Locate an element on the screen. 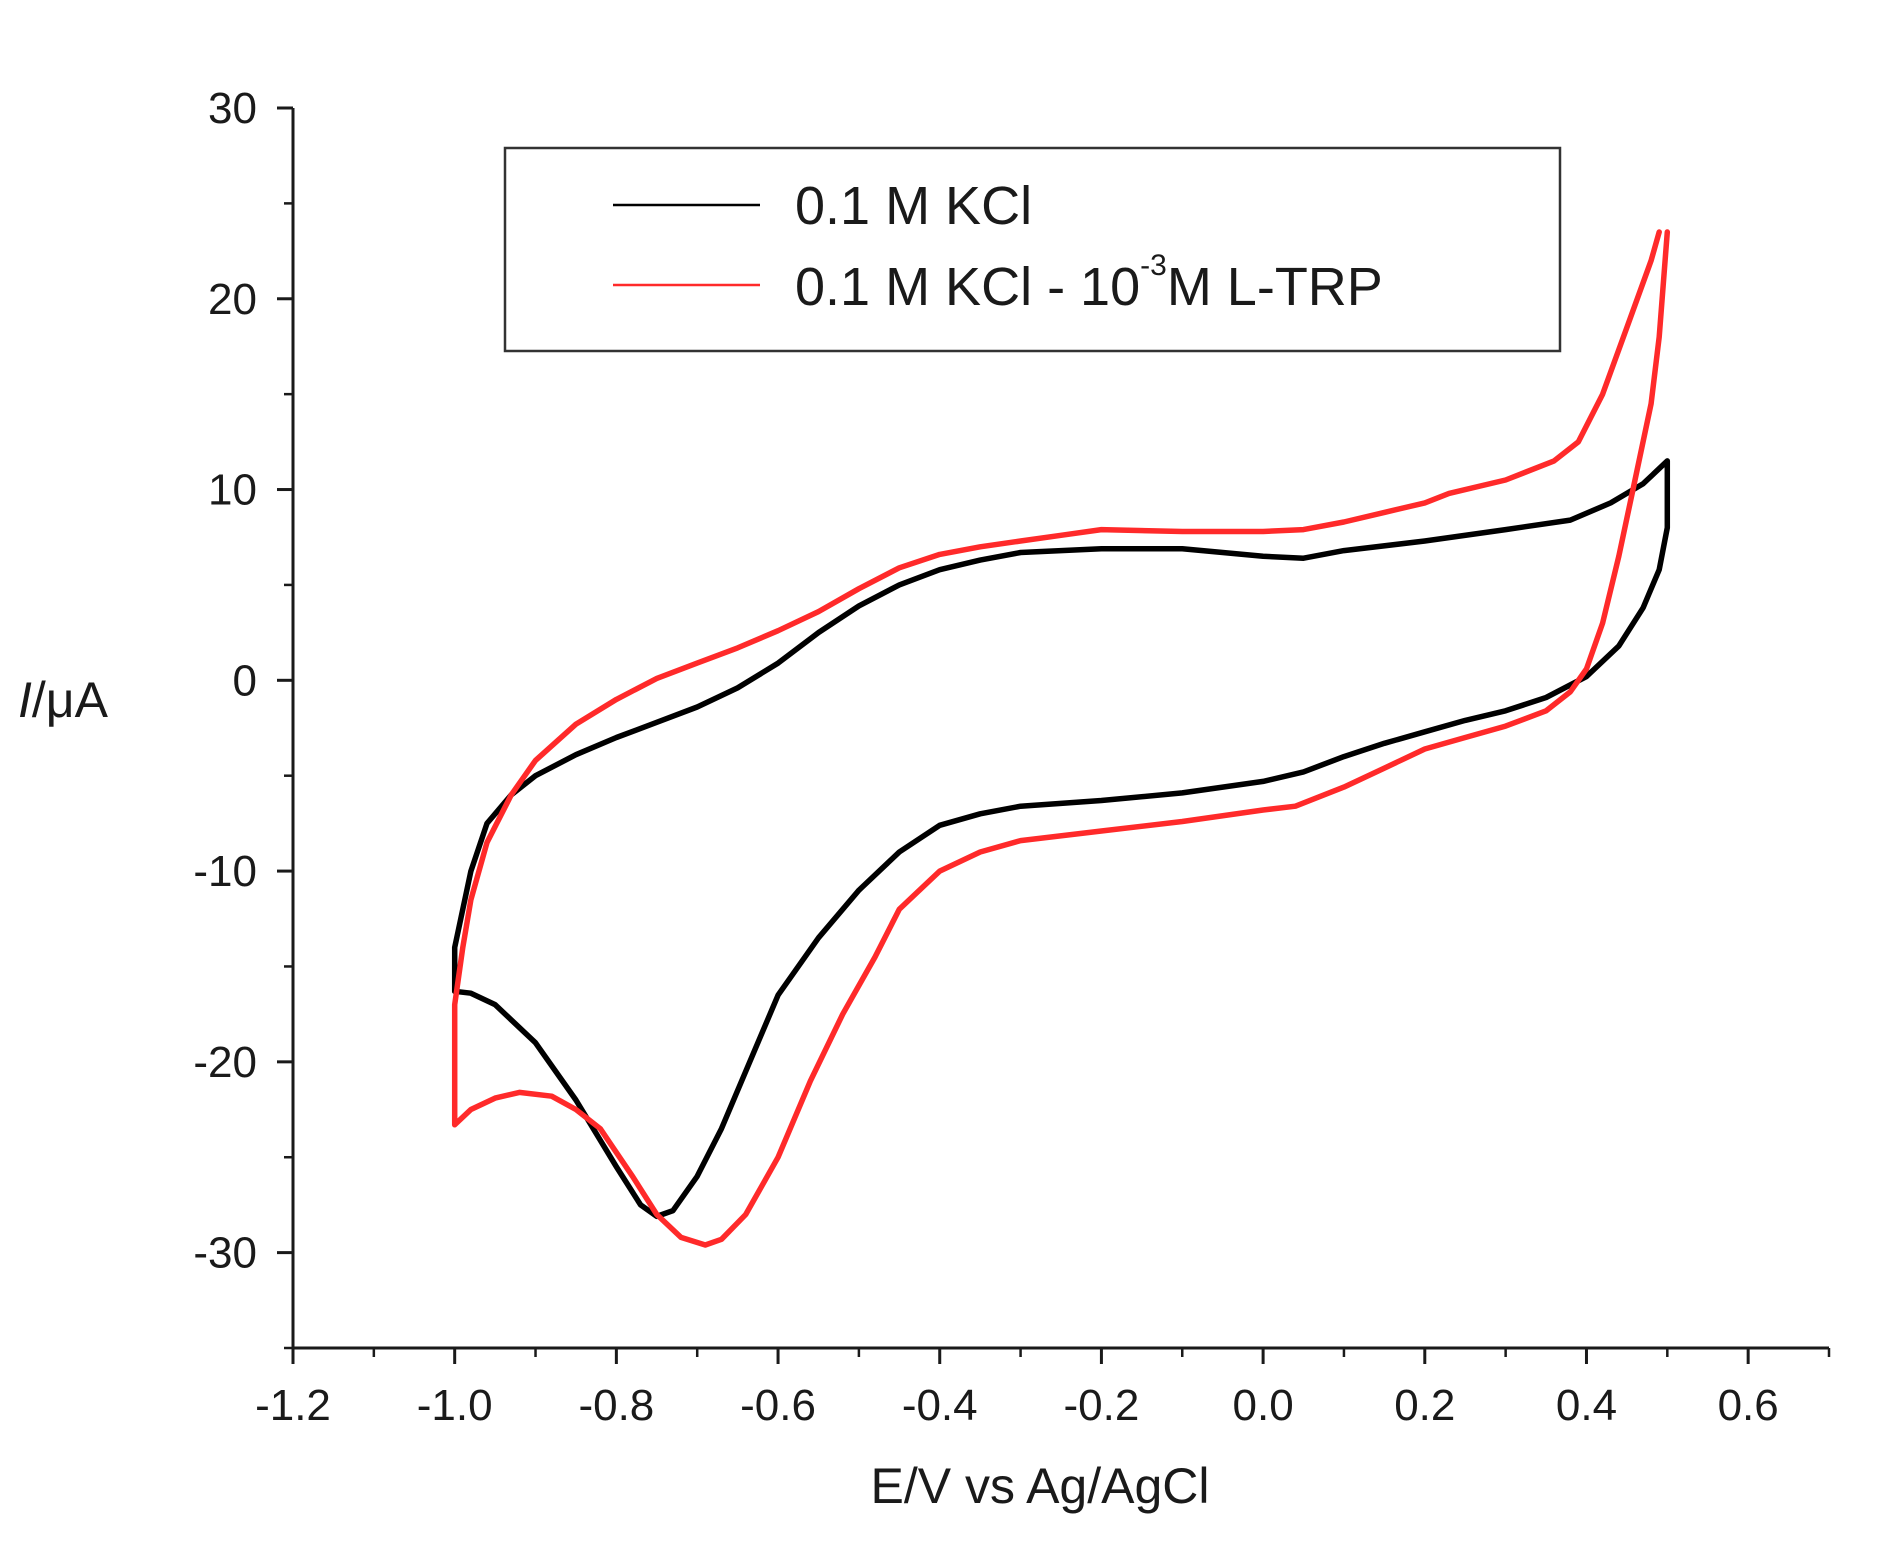  y-axis-title: I/μA is located at coordinates (63, 700).